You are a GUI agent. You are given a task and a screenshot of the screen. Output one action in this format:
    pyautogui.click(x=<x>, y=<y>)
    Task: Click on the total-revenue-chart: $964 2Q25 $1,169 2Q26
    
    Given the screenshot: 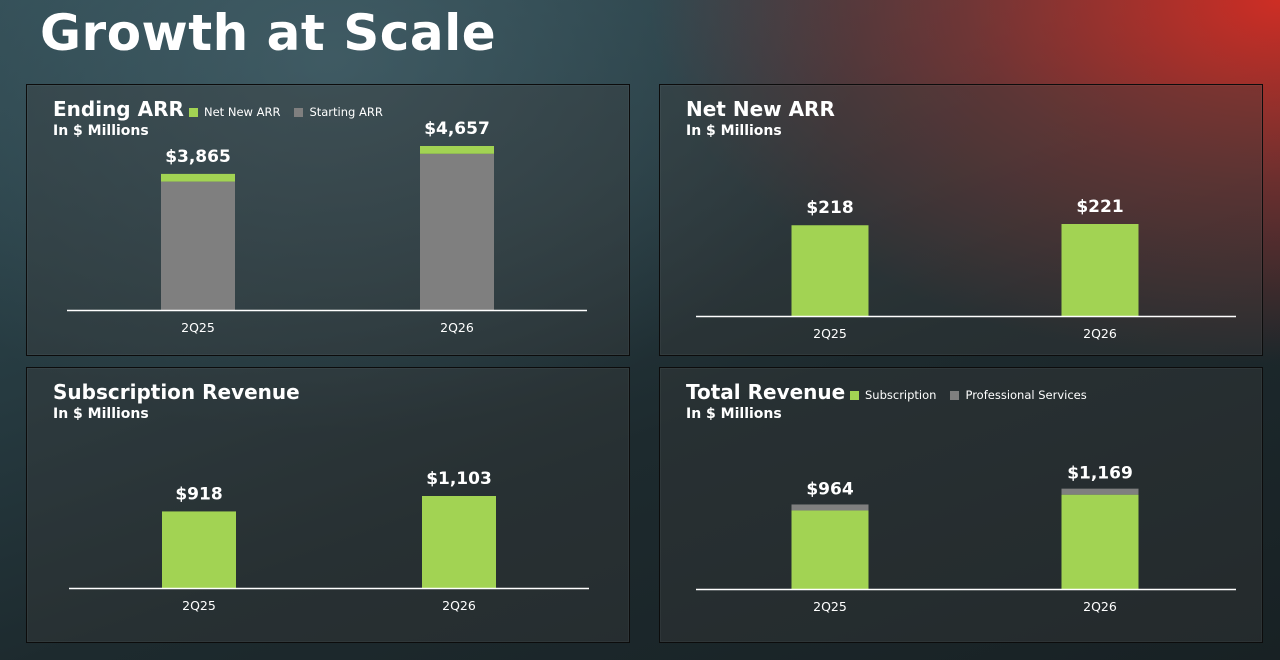 What is the action you would take?
    pyautogui.click(x=966, y=539)
    